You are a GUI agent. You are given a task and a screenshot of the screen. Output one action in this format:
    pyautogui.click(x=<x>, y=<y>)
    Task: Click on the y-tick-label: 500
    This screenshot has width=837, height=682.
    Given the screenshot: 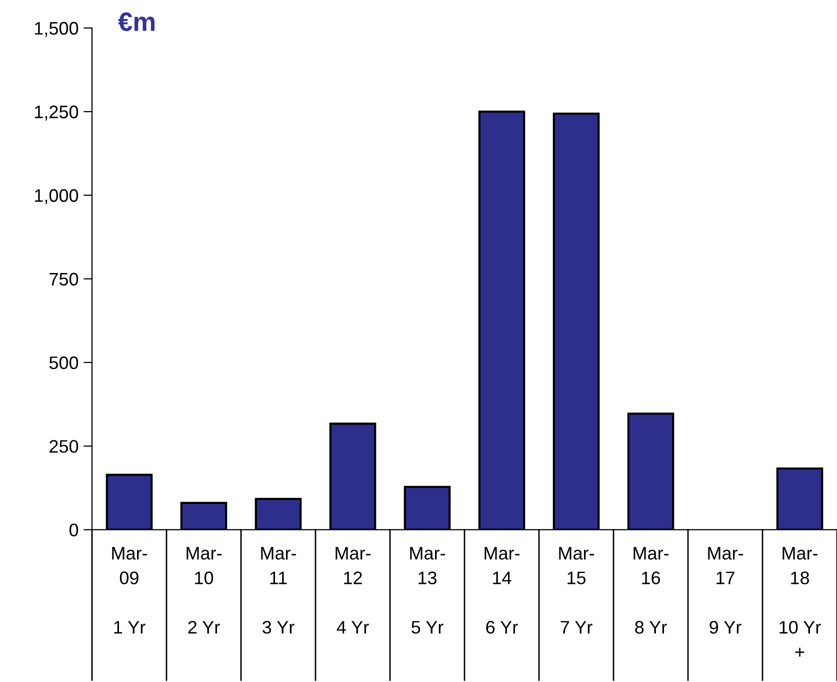 What is the action you would take?
    pyautogui.click(x=63, y=363)
    